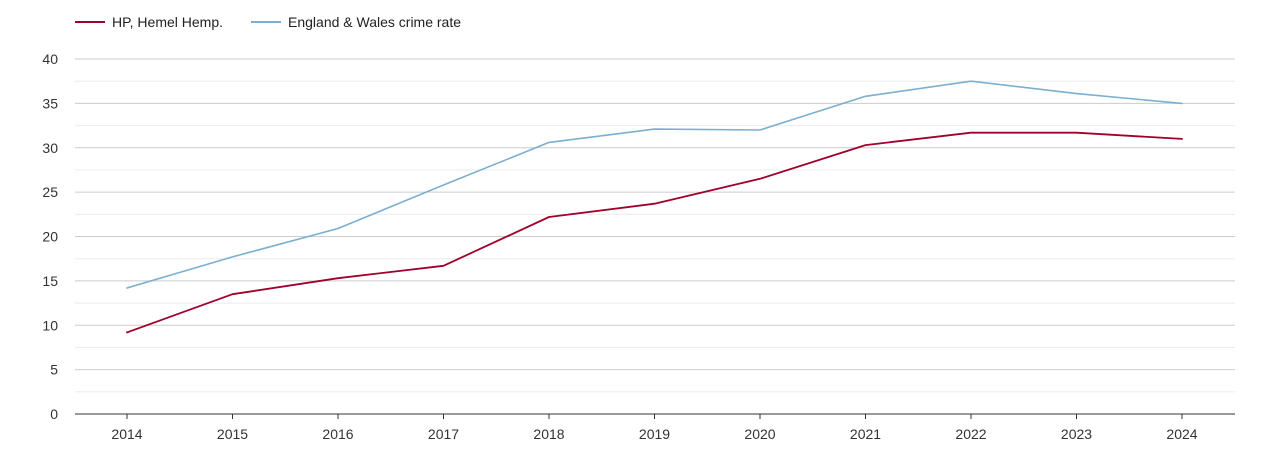 The width and height of the screenshot is (1270, 450). I want to click on legend-swatch-england-wales, so click(266, 22).